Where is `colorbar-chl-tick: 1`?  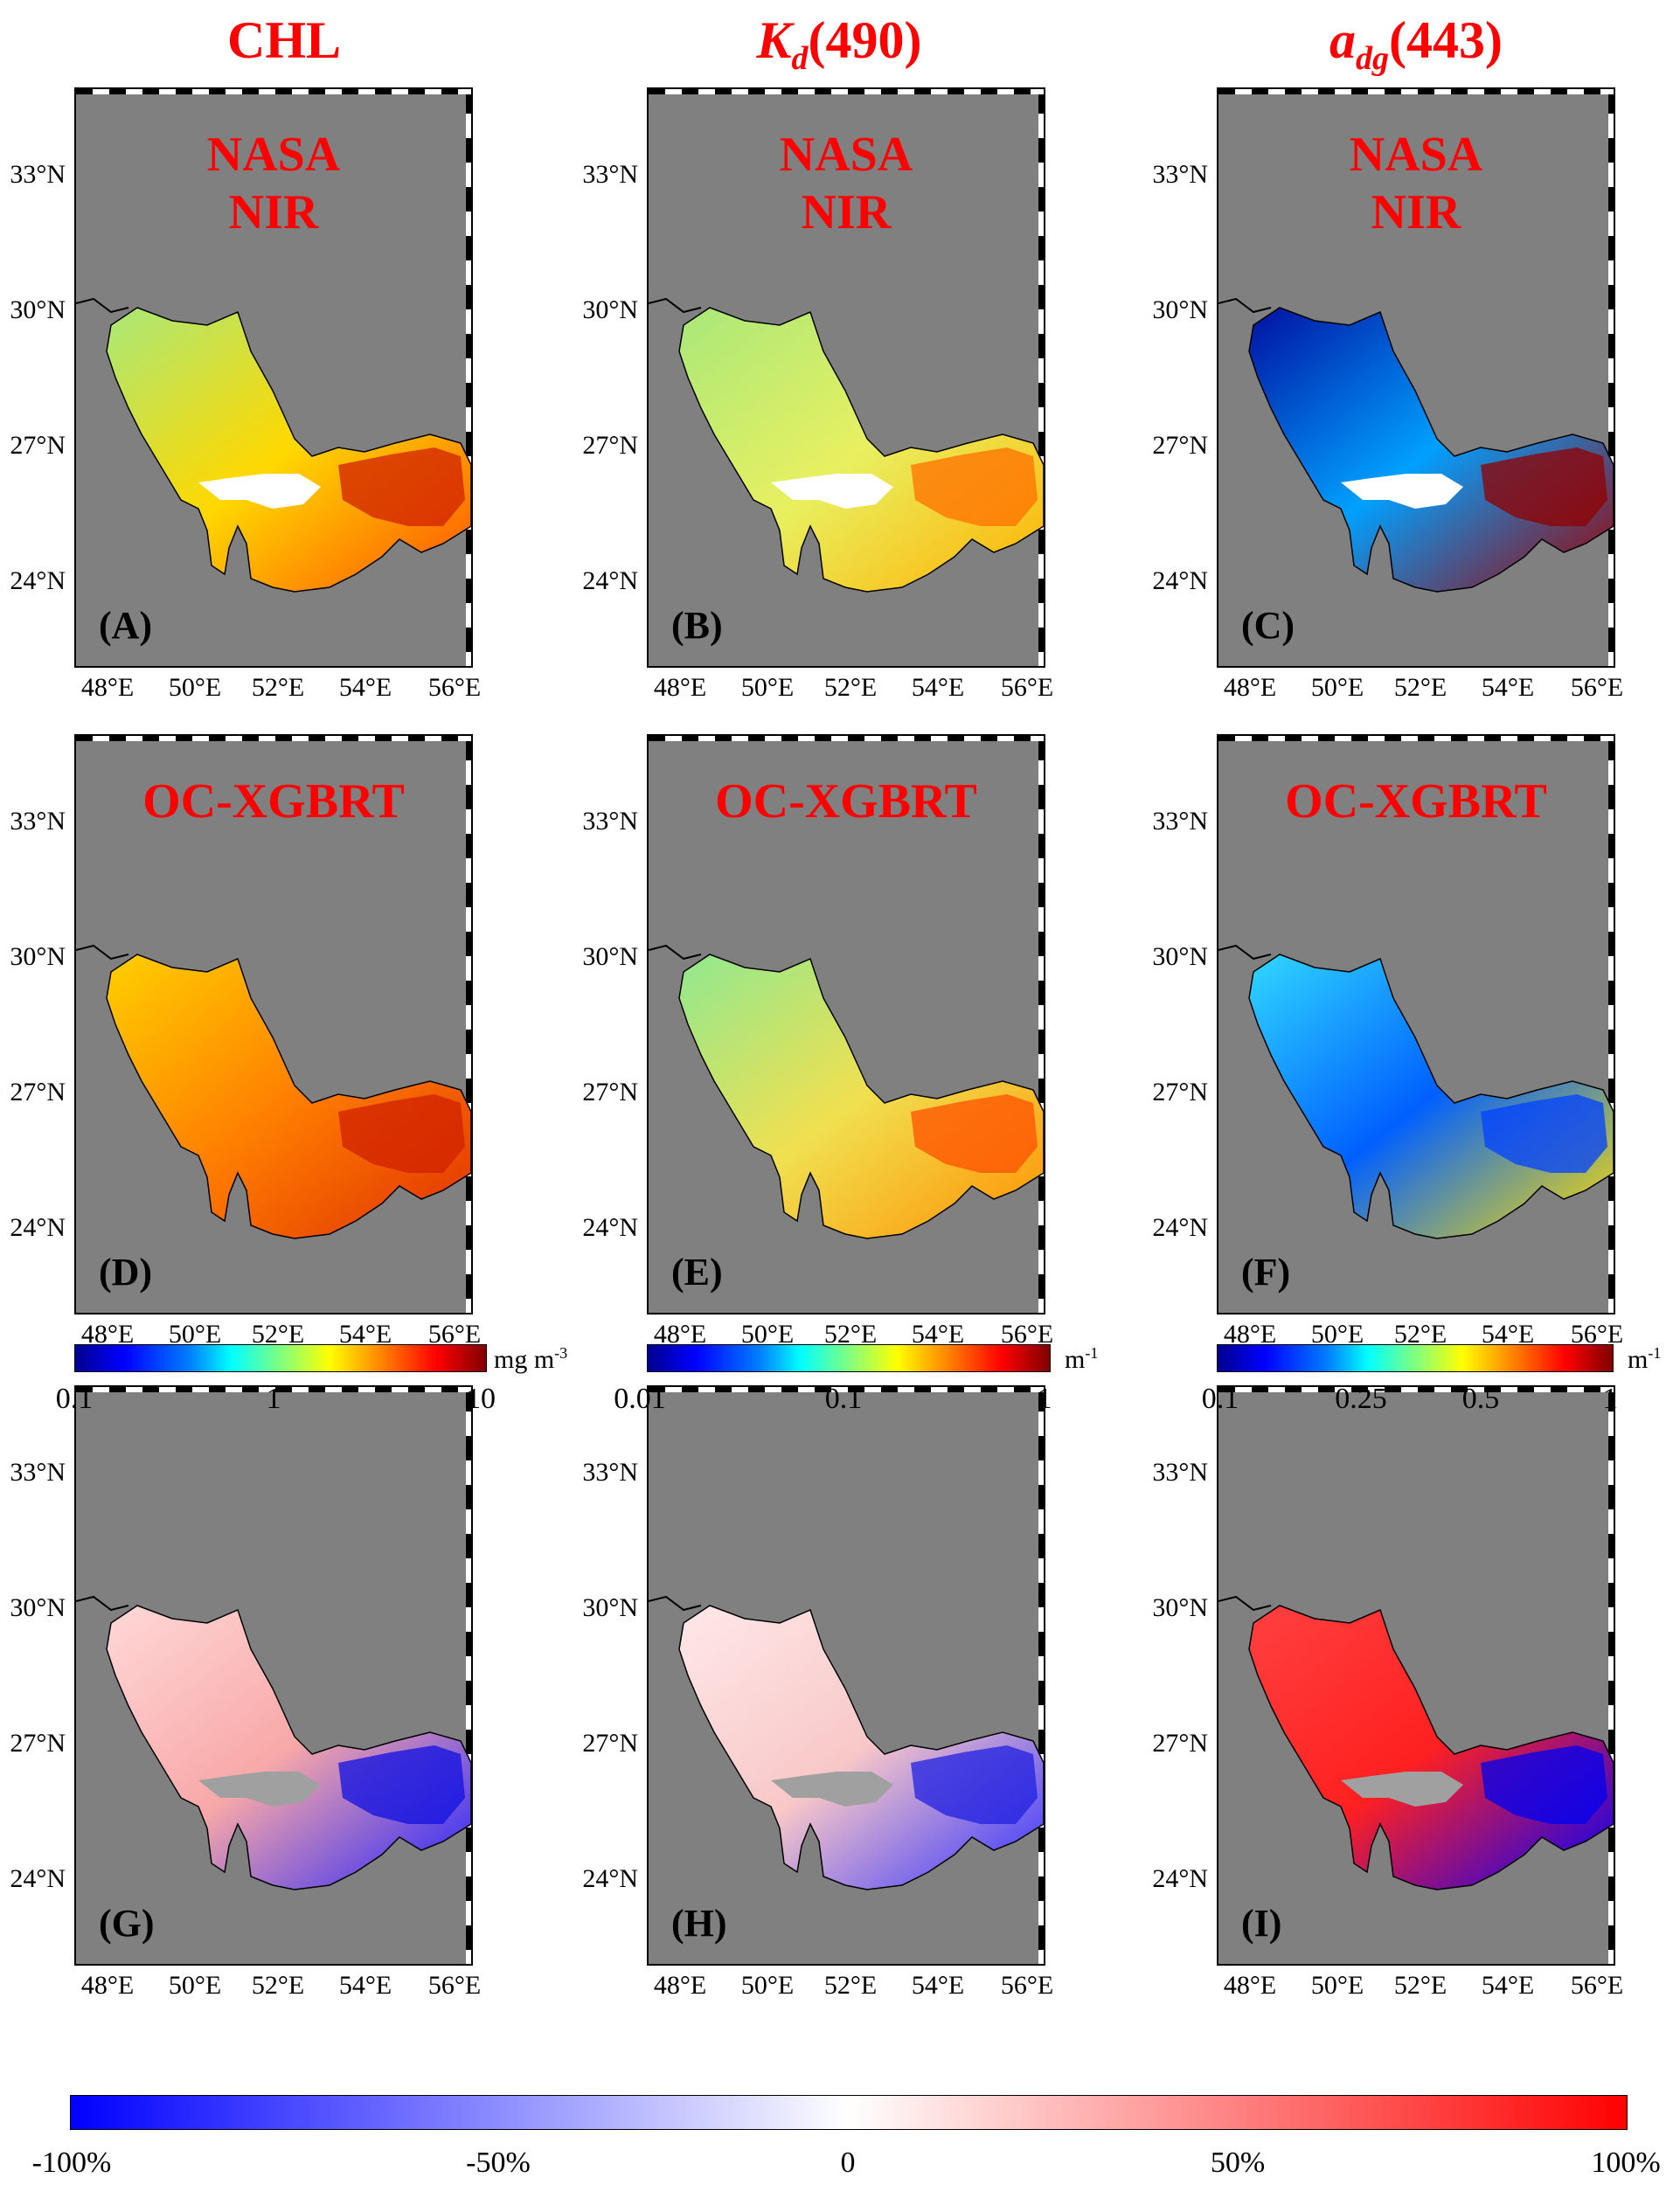 colorbar-chl-tick: 1 is located at coordinates (273, 1399).